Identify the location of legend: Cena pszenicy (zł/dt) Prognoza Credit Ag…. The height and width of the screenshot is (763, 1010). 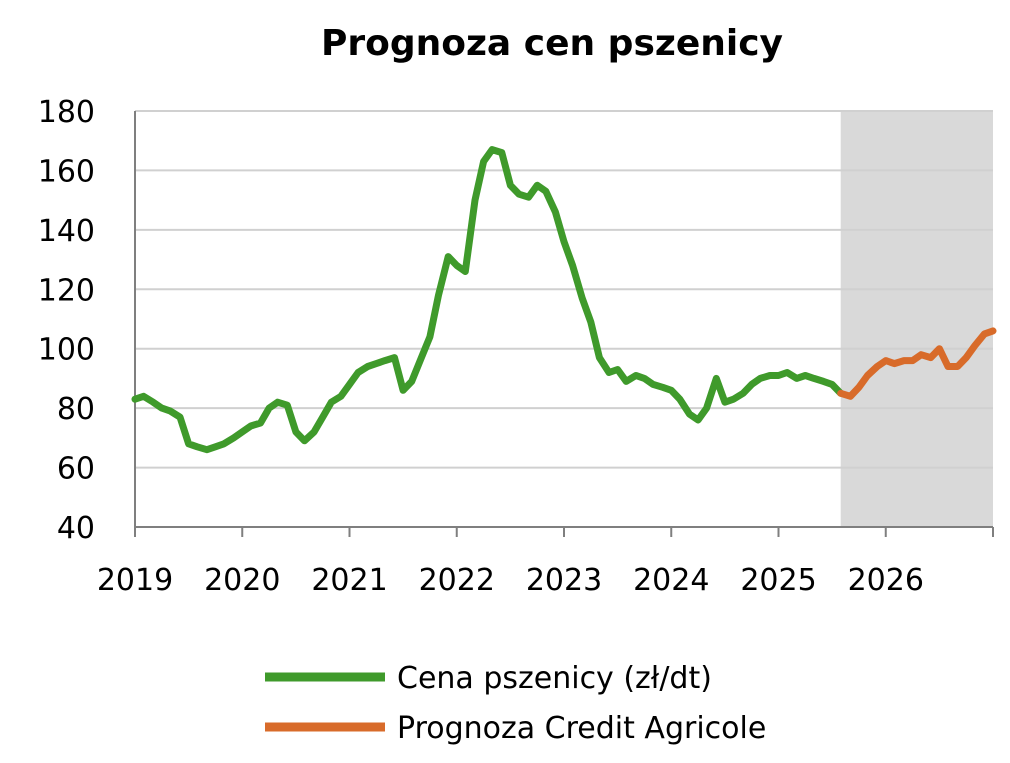
(515, 703).